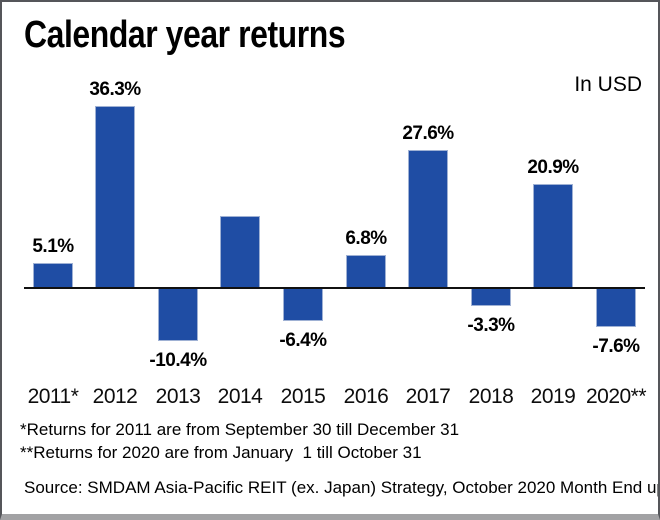 The image size is (660, 520). I want to click on value-label-2012: 36.3%, so click(115, 89).